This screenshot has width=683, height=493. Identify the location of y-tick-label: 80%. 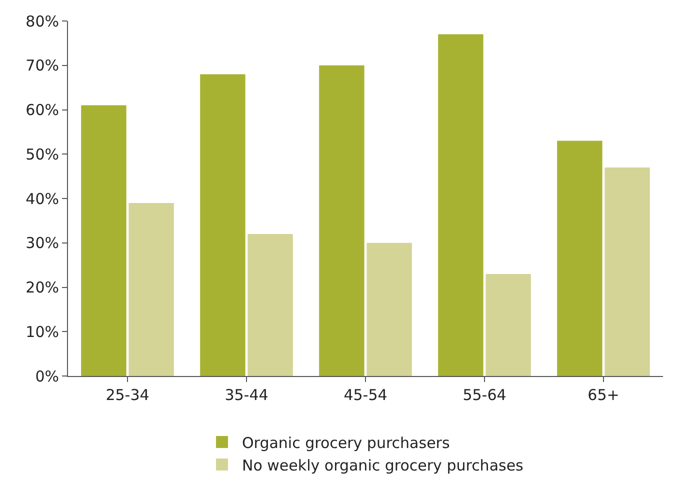
(42, 21).